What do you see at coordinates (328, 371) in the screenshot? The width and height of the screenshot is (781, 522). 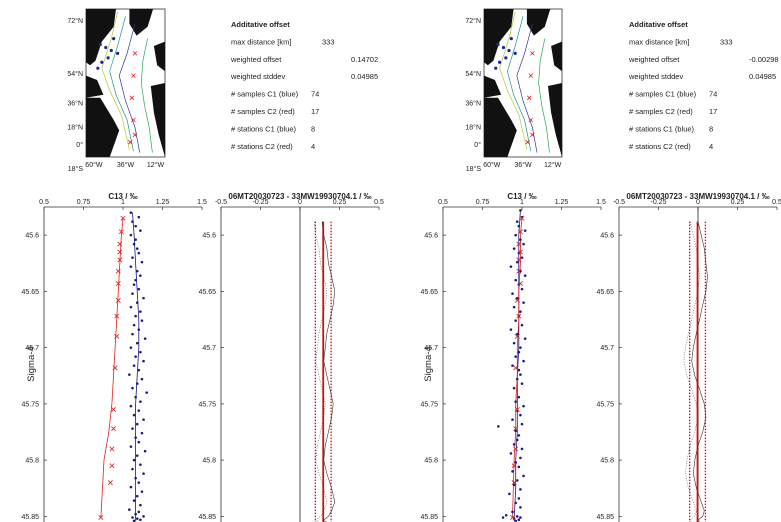 I see `offset-profile-line` at bounding box center [328, 371].